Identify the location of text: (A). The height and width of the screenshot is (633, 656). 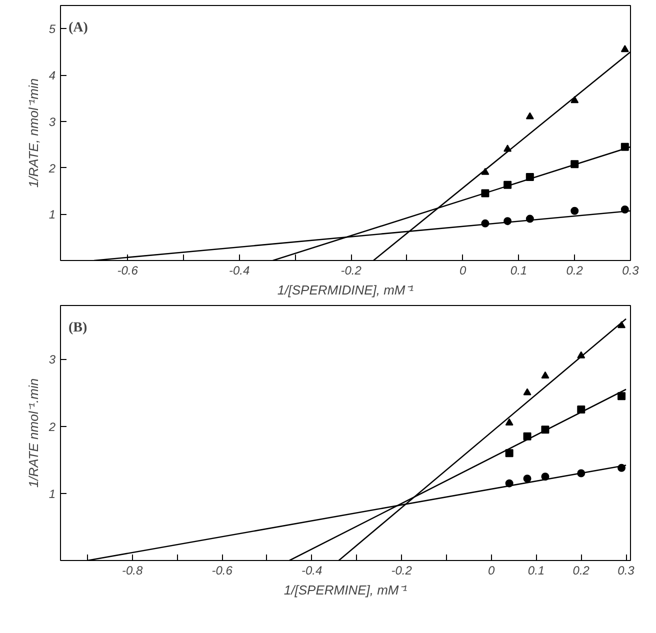
(78, 28).